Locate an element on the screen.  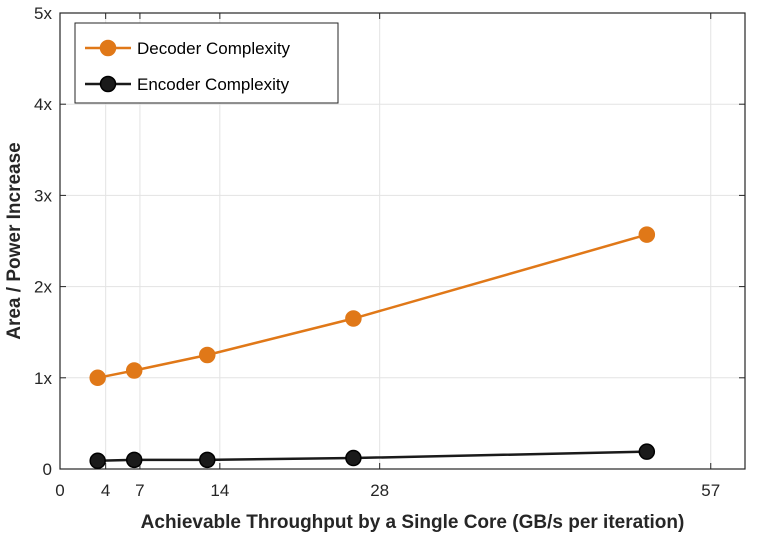
y-tick-label: 5x is located at coordinates (43, 13).